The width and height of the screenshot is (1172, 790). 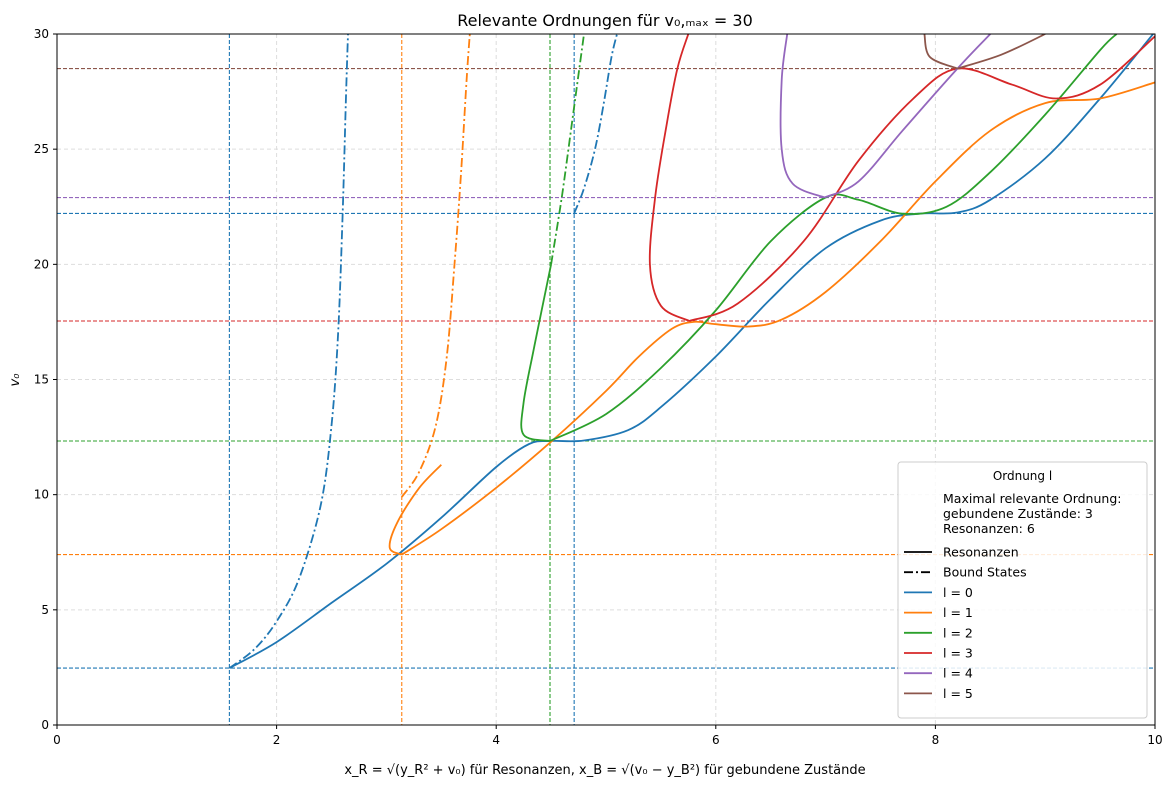 I want to click on legend-note-line: Resonanzen: 6, so click(x=989, y=528).